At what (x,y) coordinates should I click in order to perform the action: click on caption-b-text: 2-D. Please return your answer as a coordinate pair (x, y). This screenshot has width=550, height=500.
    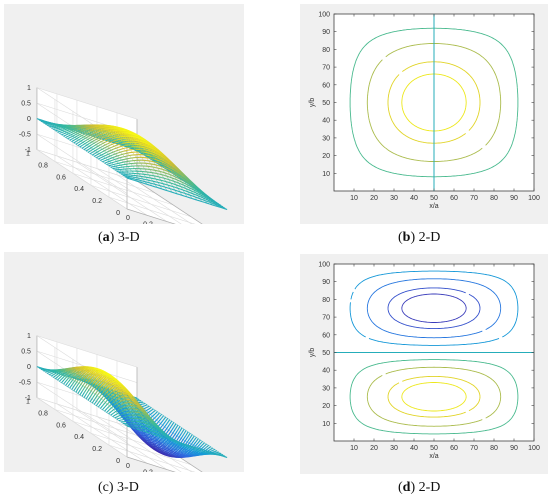
    Looking at the image, I should click on (428, 237).